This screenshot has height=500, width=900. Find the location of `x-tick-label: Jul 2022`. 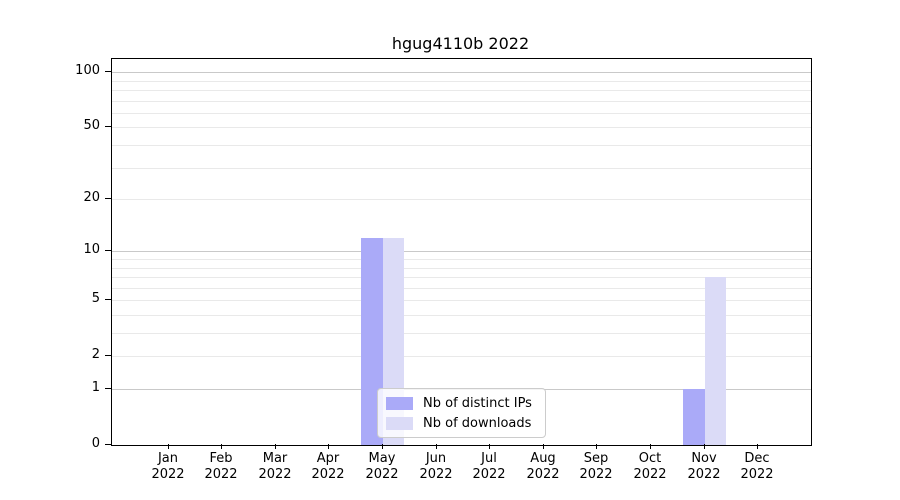

x-tick-label: Jul 2022 is located at coordinates (489, 467).